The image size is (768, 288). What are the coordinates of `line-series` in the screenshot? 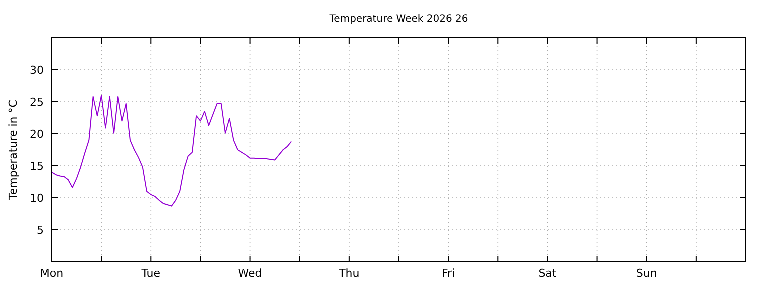 It's located at (172, 151).